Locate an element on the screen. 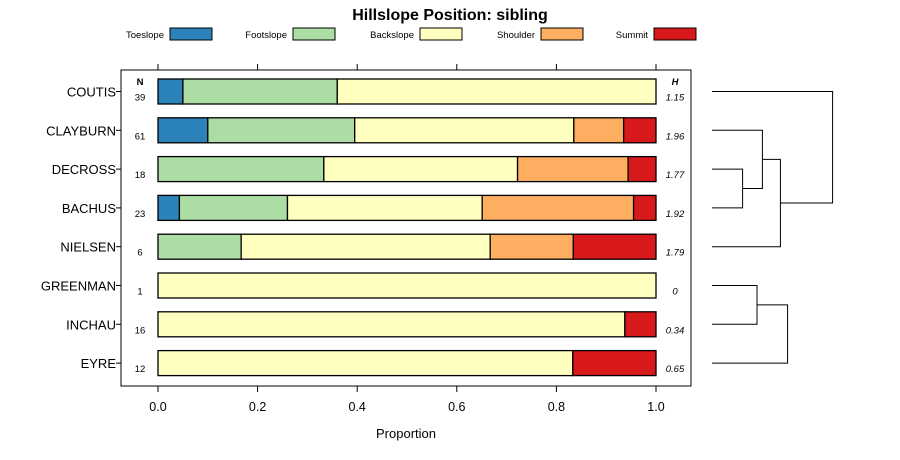  dendrogram is located at coordinates (773, 227).